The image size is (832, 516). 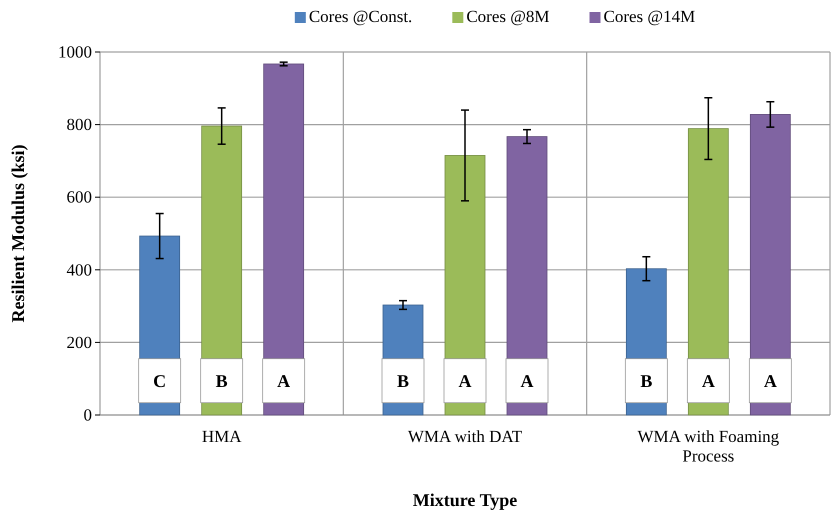 What do you see at coordinates (79, 342) in the screenshot?
I see `y-tick-label: 200` at bounding box center [79, 342].